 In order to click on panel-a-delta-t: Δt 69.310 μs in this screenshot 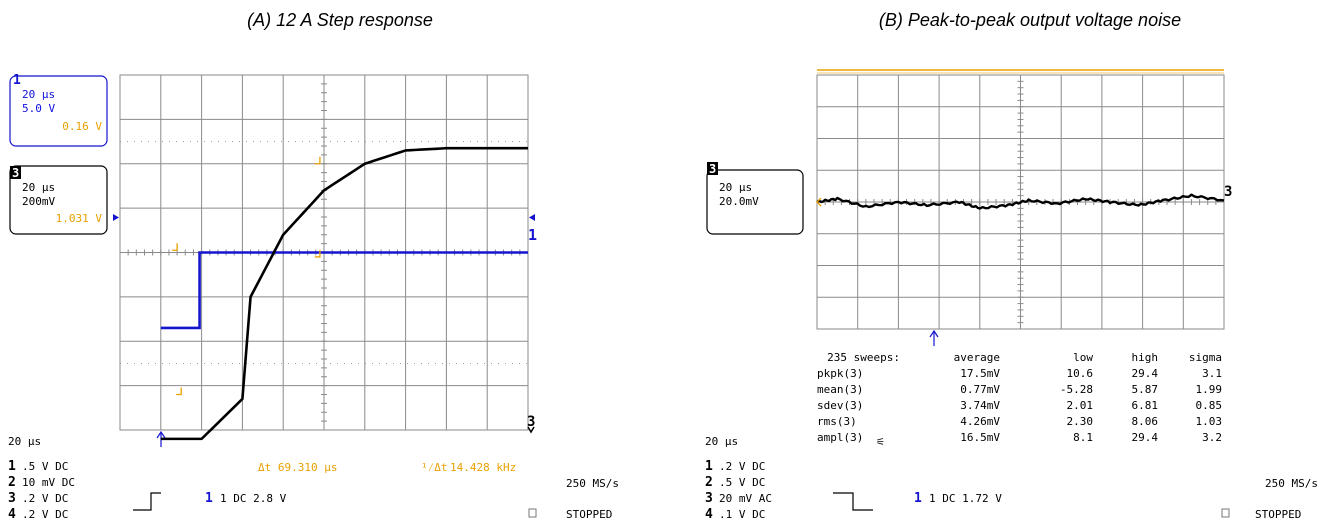, I will do `click(297, 467)`.